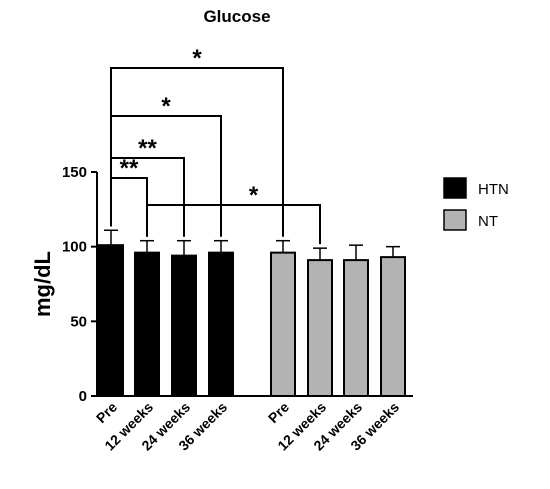 The image size is (550, 489). I want to click on y-tick-label: 100, so click(74, 247).